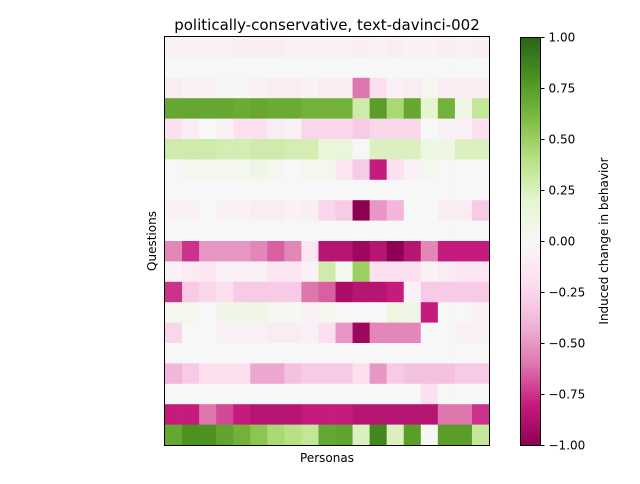 This screenshot has height=484, width=640. Describe the element at coordinates (562, 242) in the screenshot. I see `colorbar-tick-label: 0.00` at that location.